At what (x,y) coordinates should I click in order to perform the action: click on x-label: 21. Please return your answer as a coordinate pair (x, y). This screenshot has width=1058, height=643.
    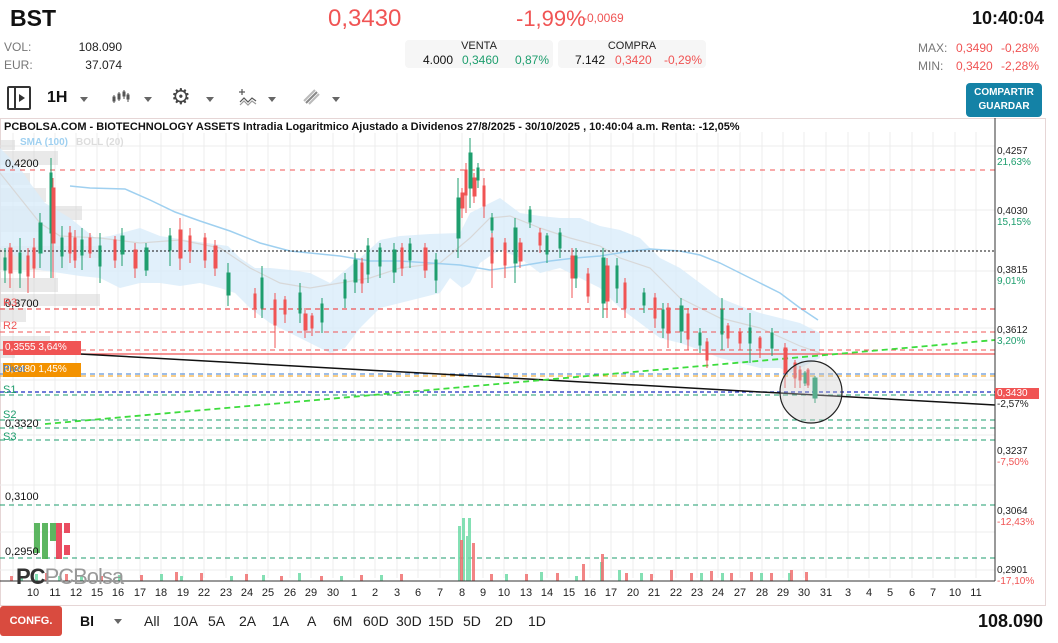
    Looking at the image, I should click on (654, 593).